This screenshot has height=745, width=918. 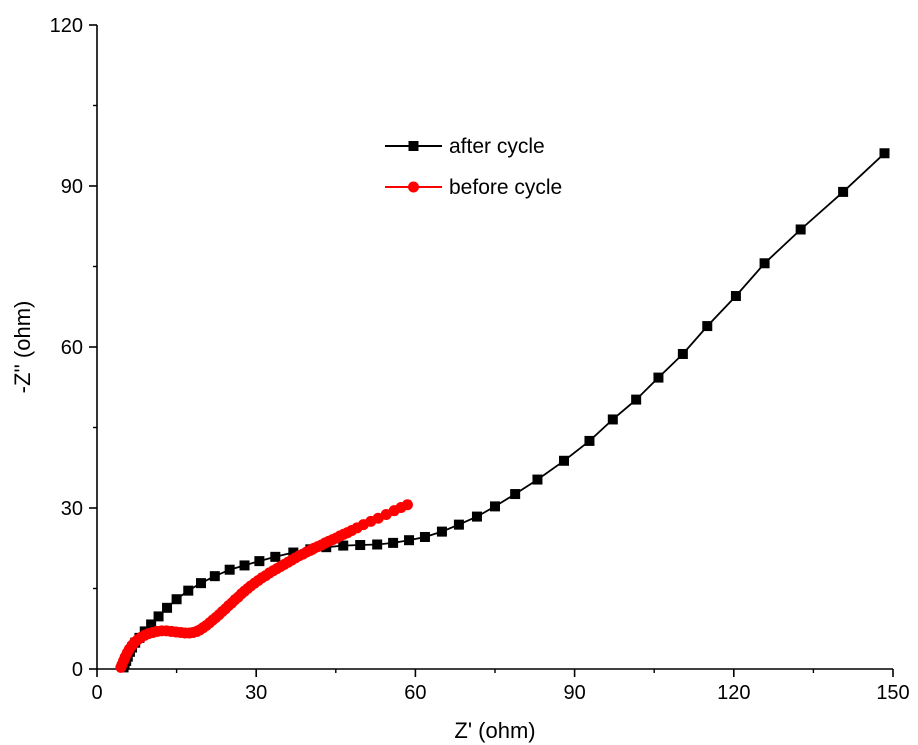 What do you see at coordinates (96, 693) in the screenshot?
I see `x-tick-label: 0` at bounding box center [96, 693].